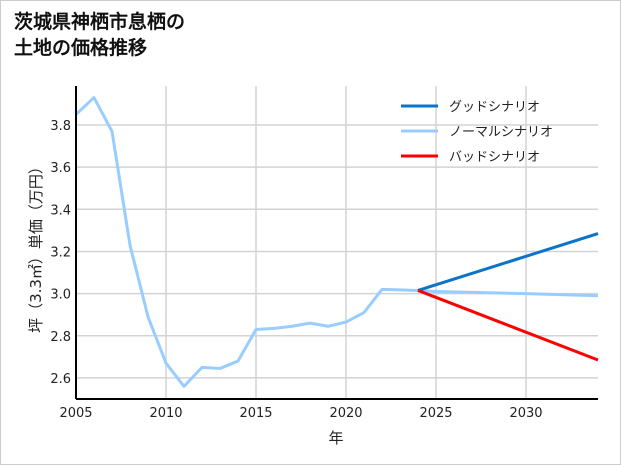 The width and height of the screenshot is (621, 465). I want to click on y-axis-label: 坪（3.3㎡）単価（万円）, so click(36, 246).